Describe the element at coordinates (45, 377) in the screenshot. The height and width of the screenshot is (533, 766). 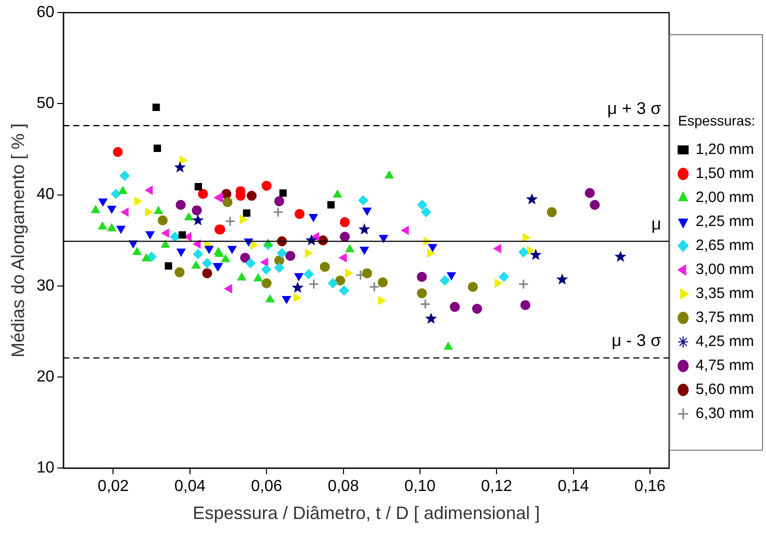
I see `y-tick-label: 20` at that location.